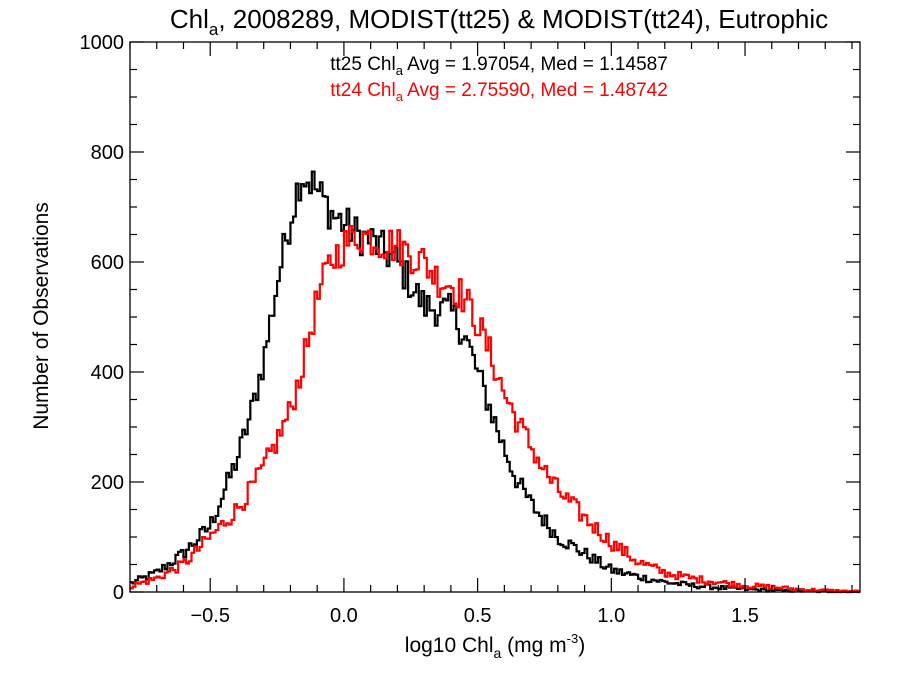  I want to click on x-tick-label: 0.5, so click(478, 616).